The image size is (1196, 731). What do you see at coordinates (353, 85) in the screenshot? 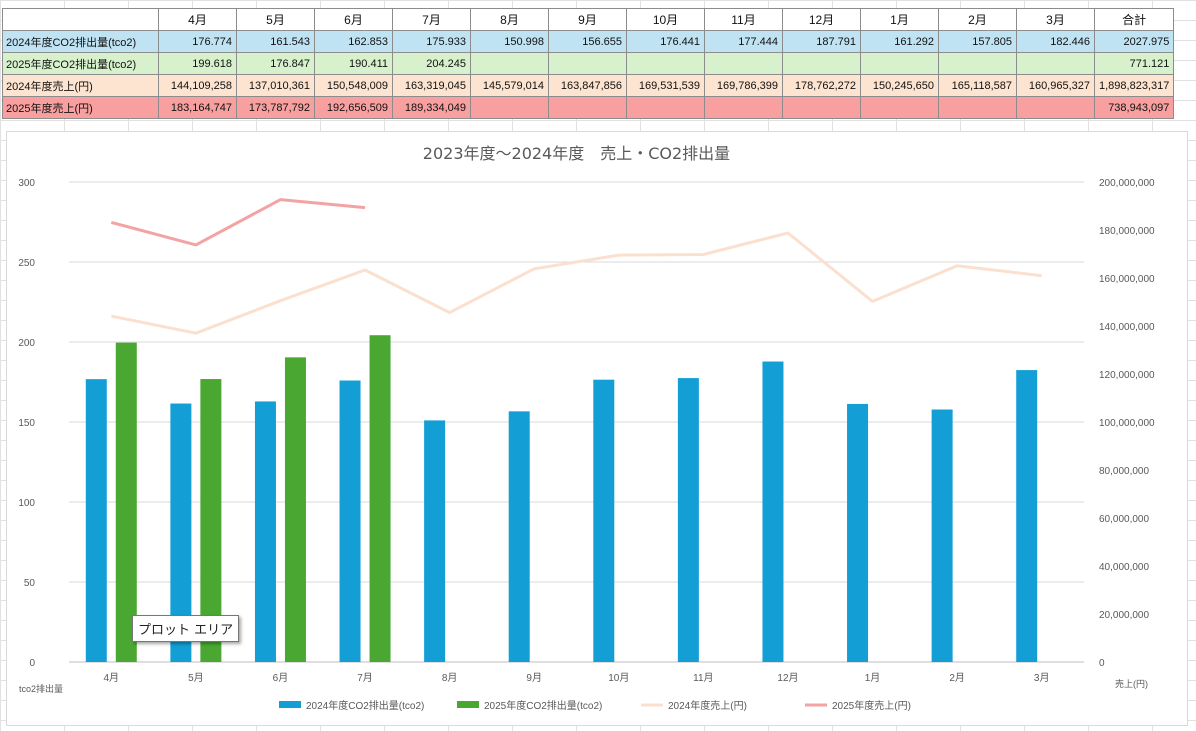
I see `value-cell: 150,548,009` at bounding box center [353, 85].